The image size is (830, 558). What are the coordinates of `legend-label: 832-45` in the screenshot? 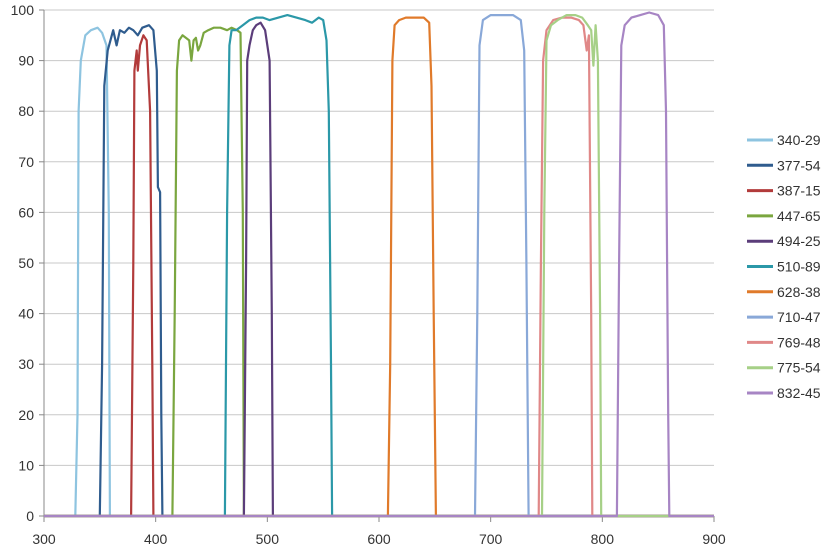 It's located at (799, 393).